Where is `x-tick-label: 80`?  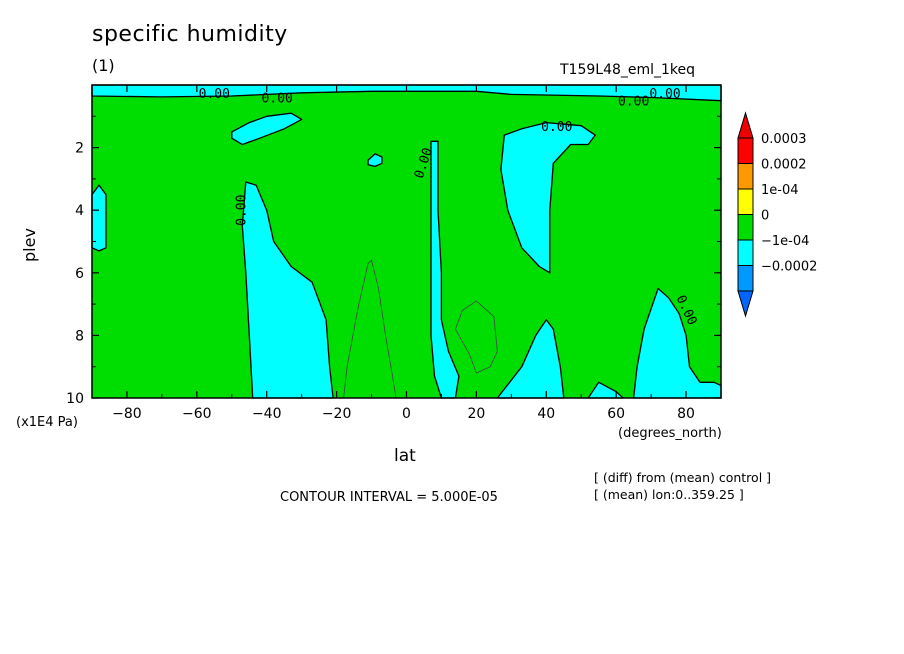
x-tick-label: 80 is located at coordinates (686, 414).